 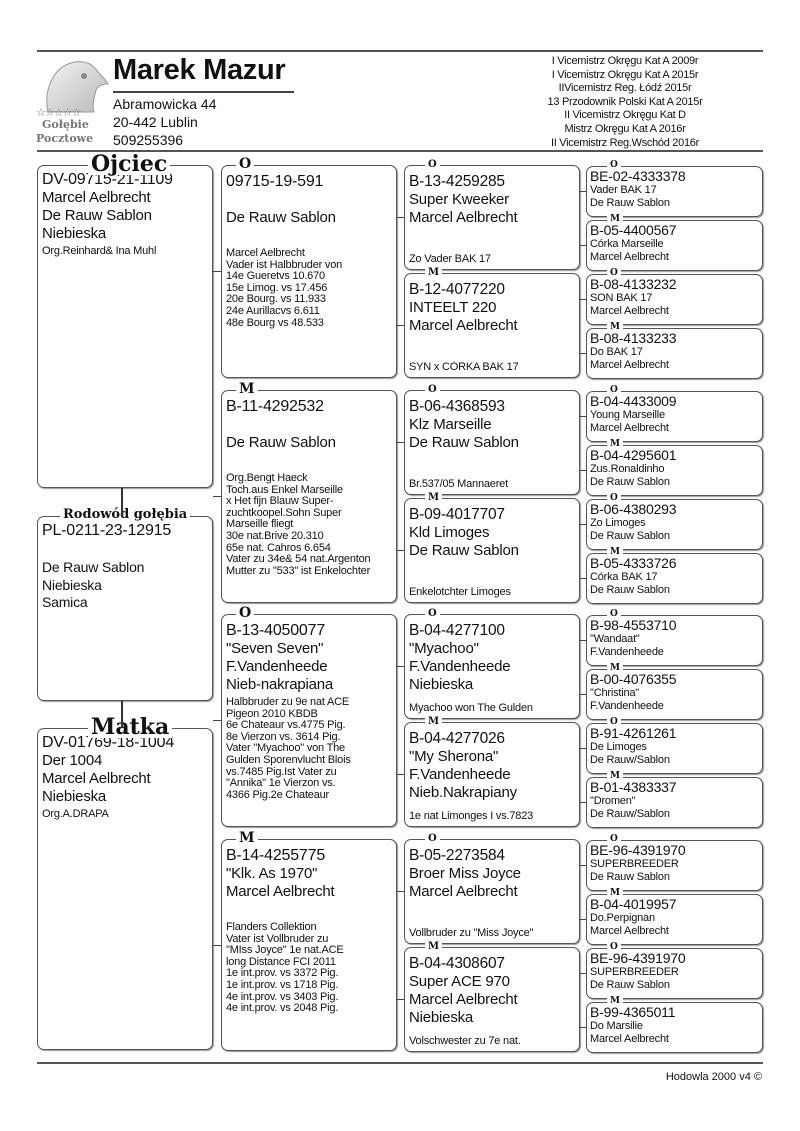 I want to click on sire-box: O BE-02-4333378 Vader BAK 17 De Rauw Sablon, so click(x=674, y=188).